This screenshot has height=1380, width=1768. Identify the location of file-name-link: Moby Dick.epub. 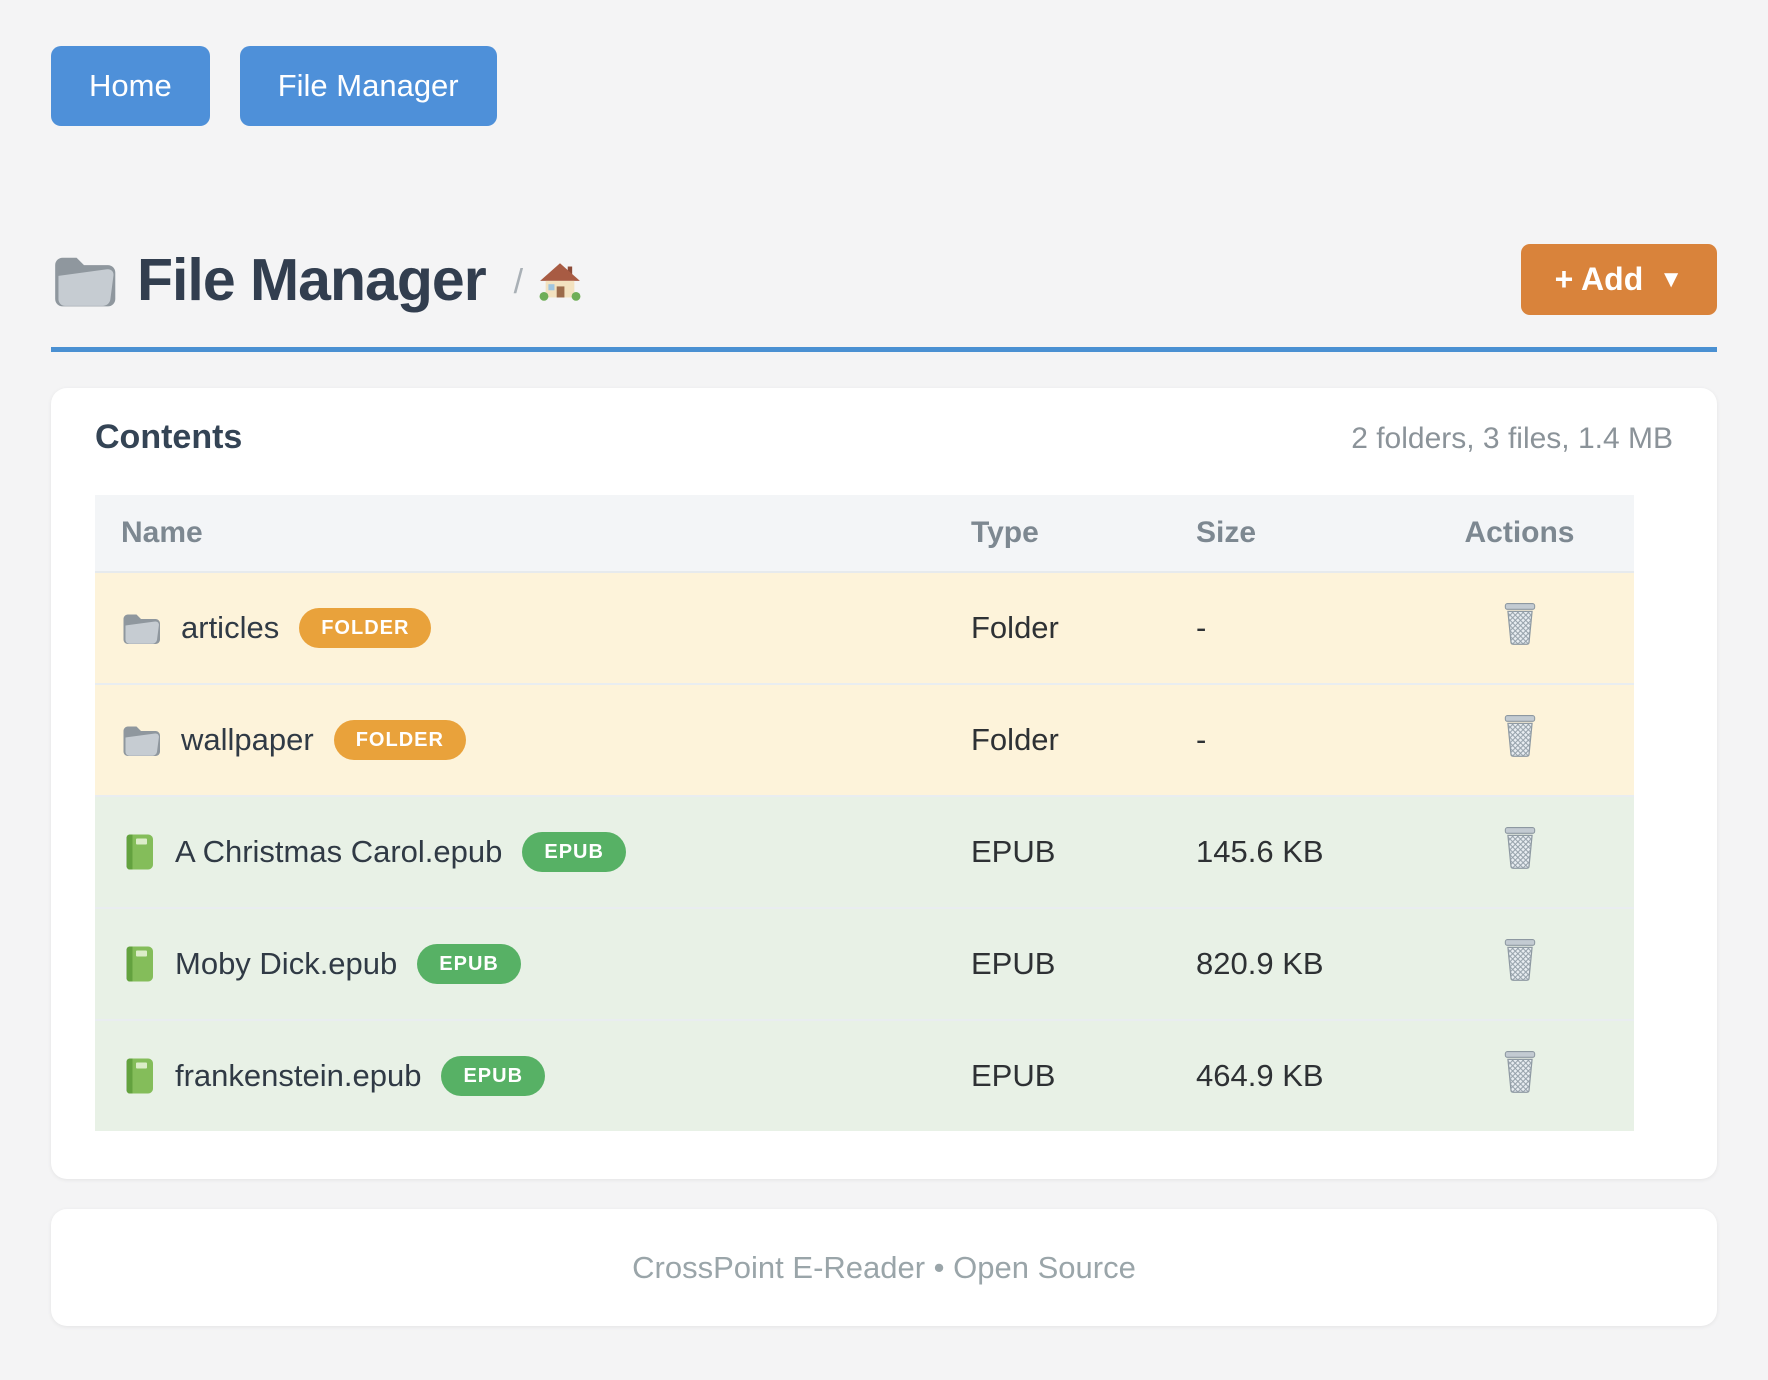
(286, 963).